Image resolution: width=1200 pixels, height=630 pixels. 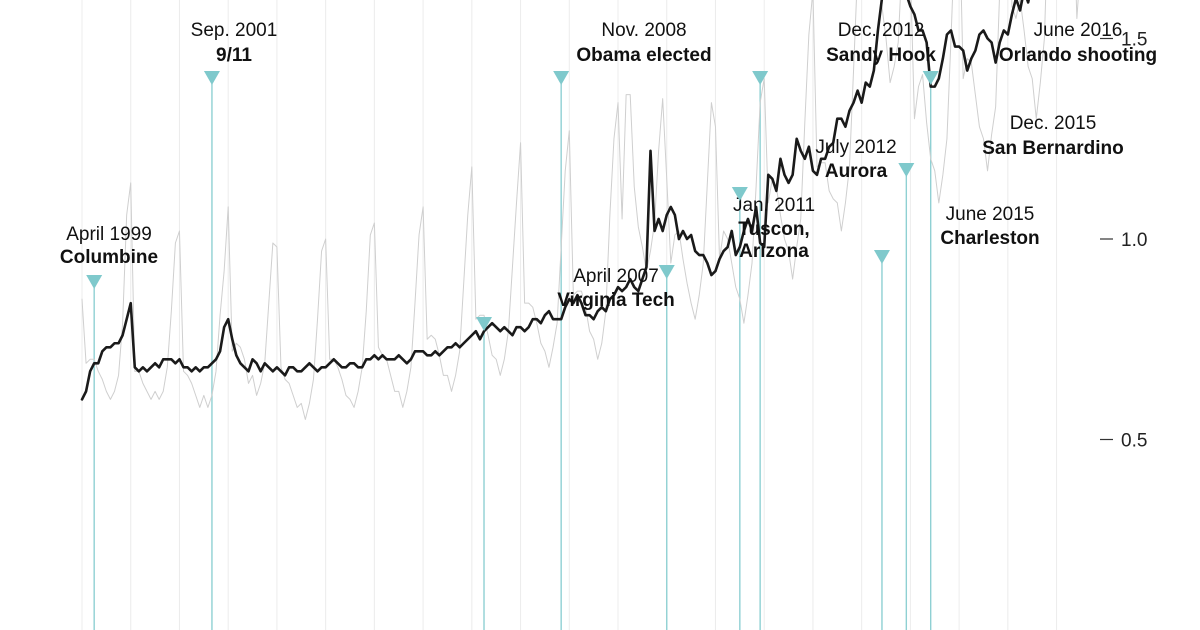 What do you see at coordinates (616, 276) in the screenshot?
I see `event-date-label: April 2007` at bounding box center [616, 276].